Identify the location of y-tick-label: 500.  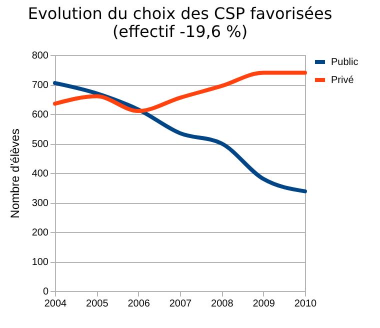
(40, 144).